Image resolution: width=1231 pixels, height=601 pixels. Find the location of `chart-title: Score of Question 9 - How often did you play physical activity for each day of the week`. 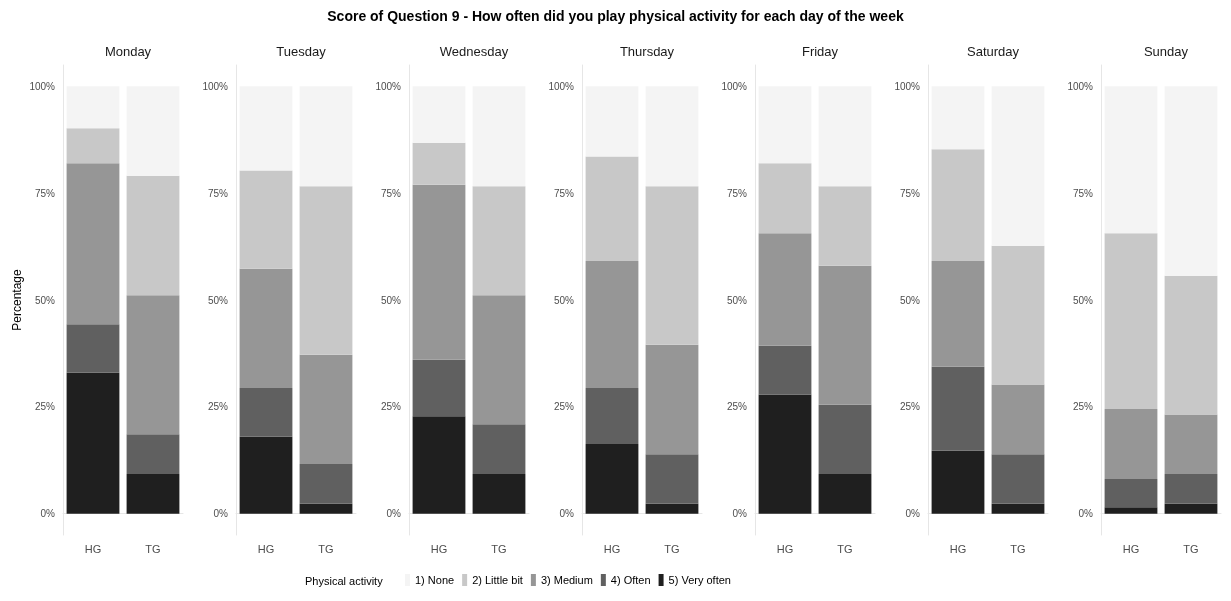

chart-title: Score of Question 9 - How often did you play physical activity for each day of the week is located at coordinates (615, 16).